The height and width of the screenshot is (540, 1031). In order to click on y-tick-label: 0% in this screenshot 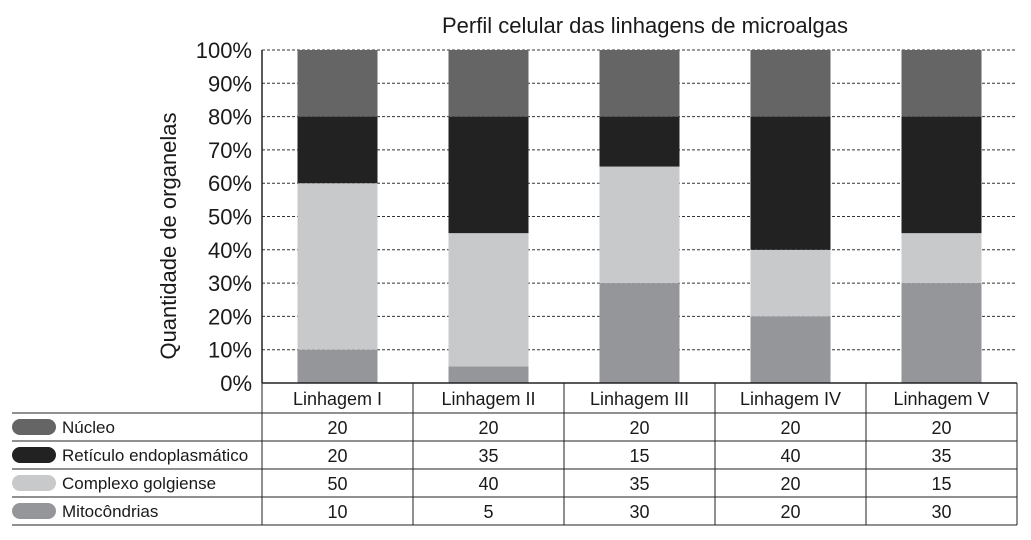, I will do `click(236, 383)`.